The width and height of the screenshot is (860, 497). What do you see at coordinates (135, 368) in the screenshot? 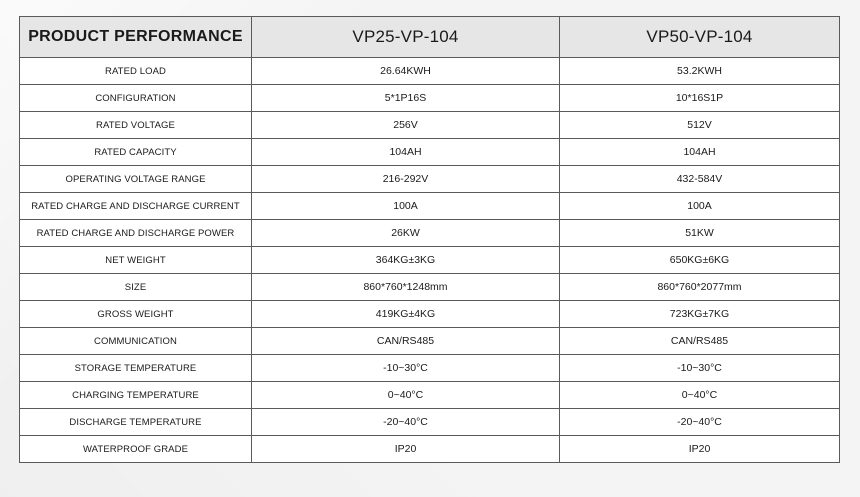
I see `spec-label: STORAGE TEMPERATURE` at bounding box center [135, 368].